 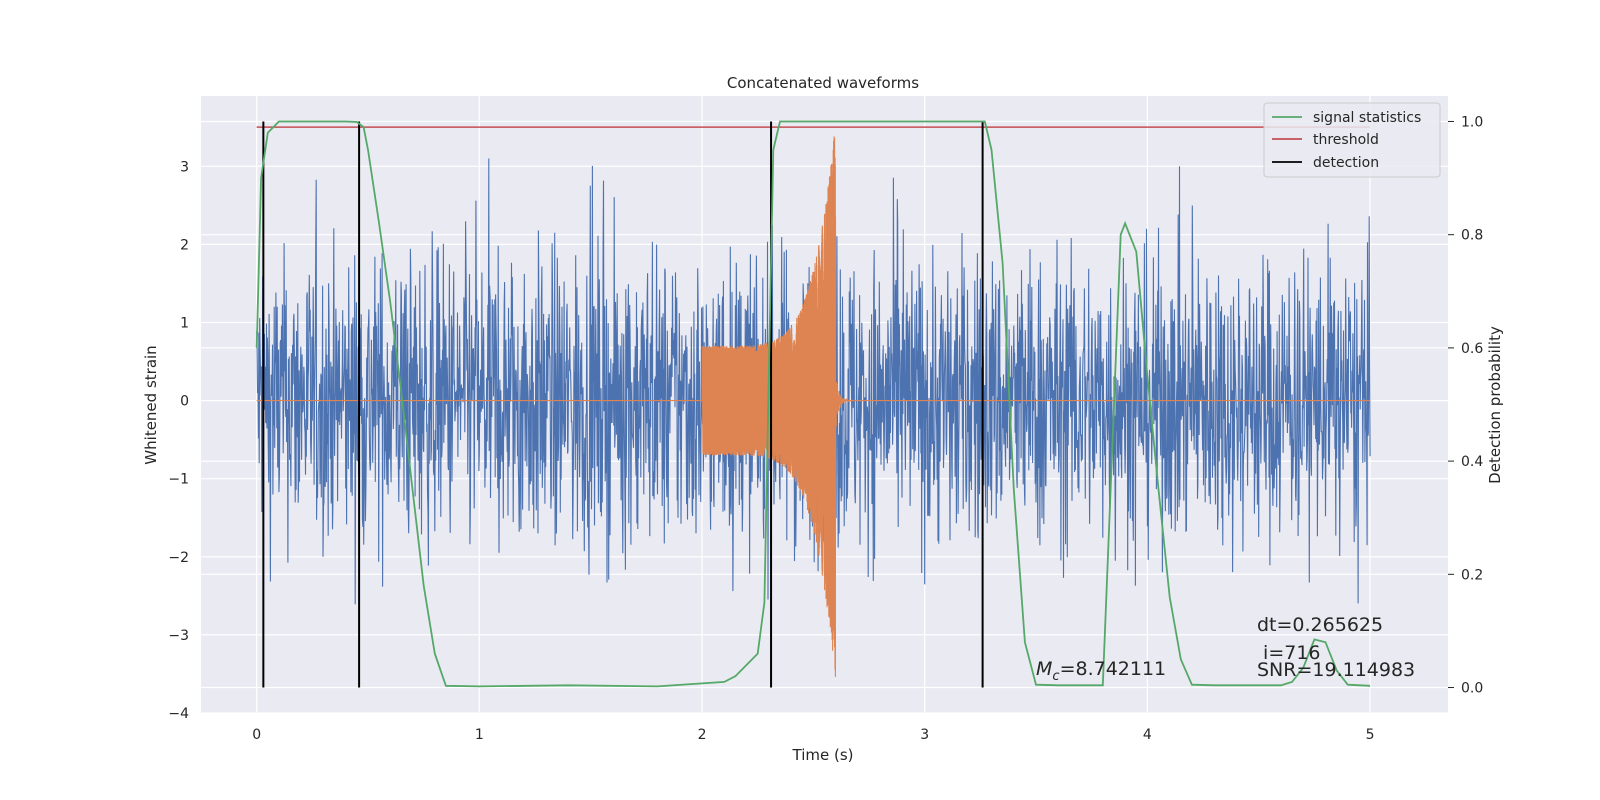 What do you see at coordinates (1147, 735) in the screenshot?
I see `x-tick-label: 4` at bounding box center [1147, 735].